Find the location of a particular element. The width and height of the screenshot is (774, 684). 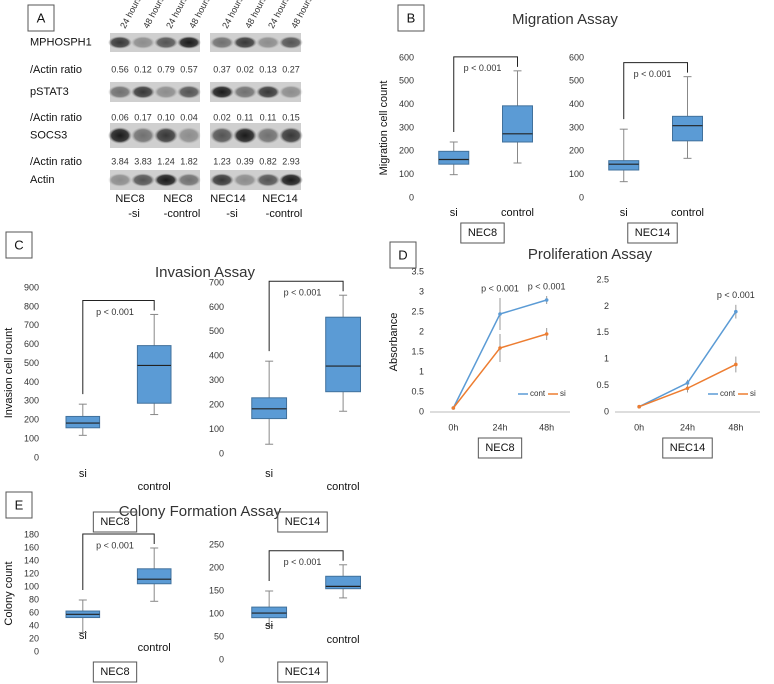

y-tick-label: 120 is located at coordinates (31, 573).